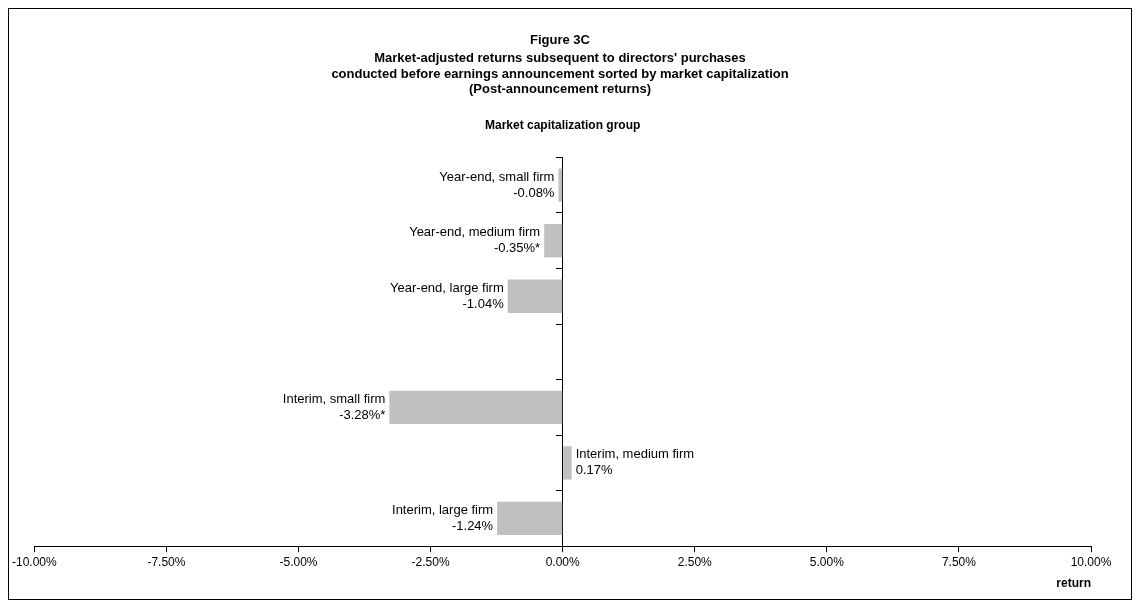  Describe the element at coordinates (362, 414) in the screenshot. I see `data-label: -3.28%*` at that location.